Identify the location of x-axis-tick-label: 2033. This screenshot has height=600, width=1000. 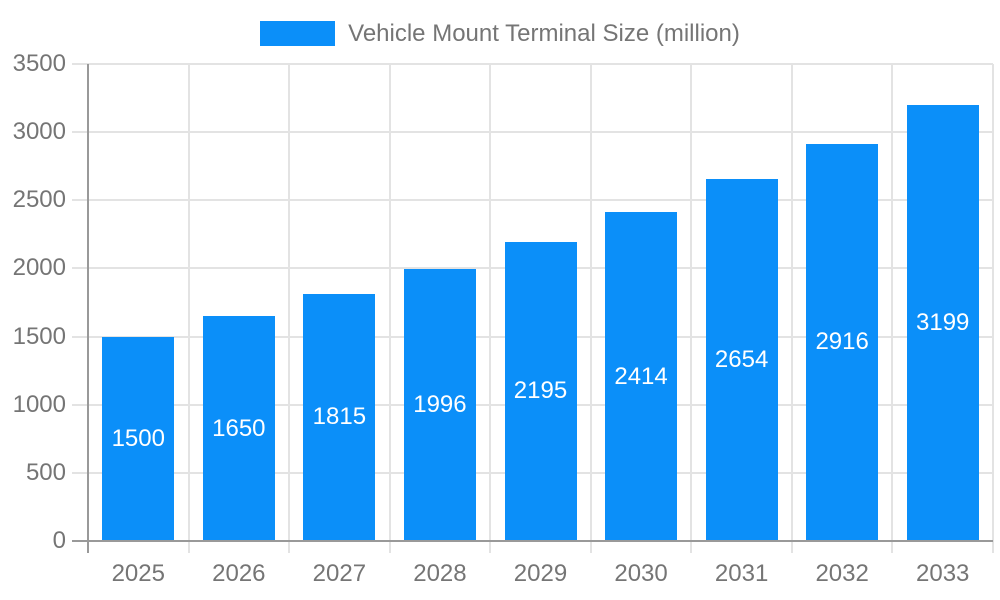
(943, 573).